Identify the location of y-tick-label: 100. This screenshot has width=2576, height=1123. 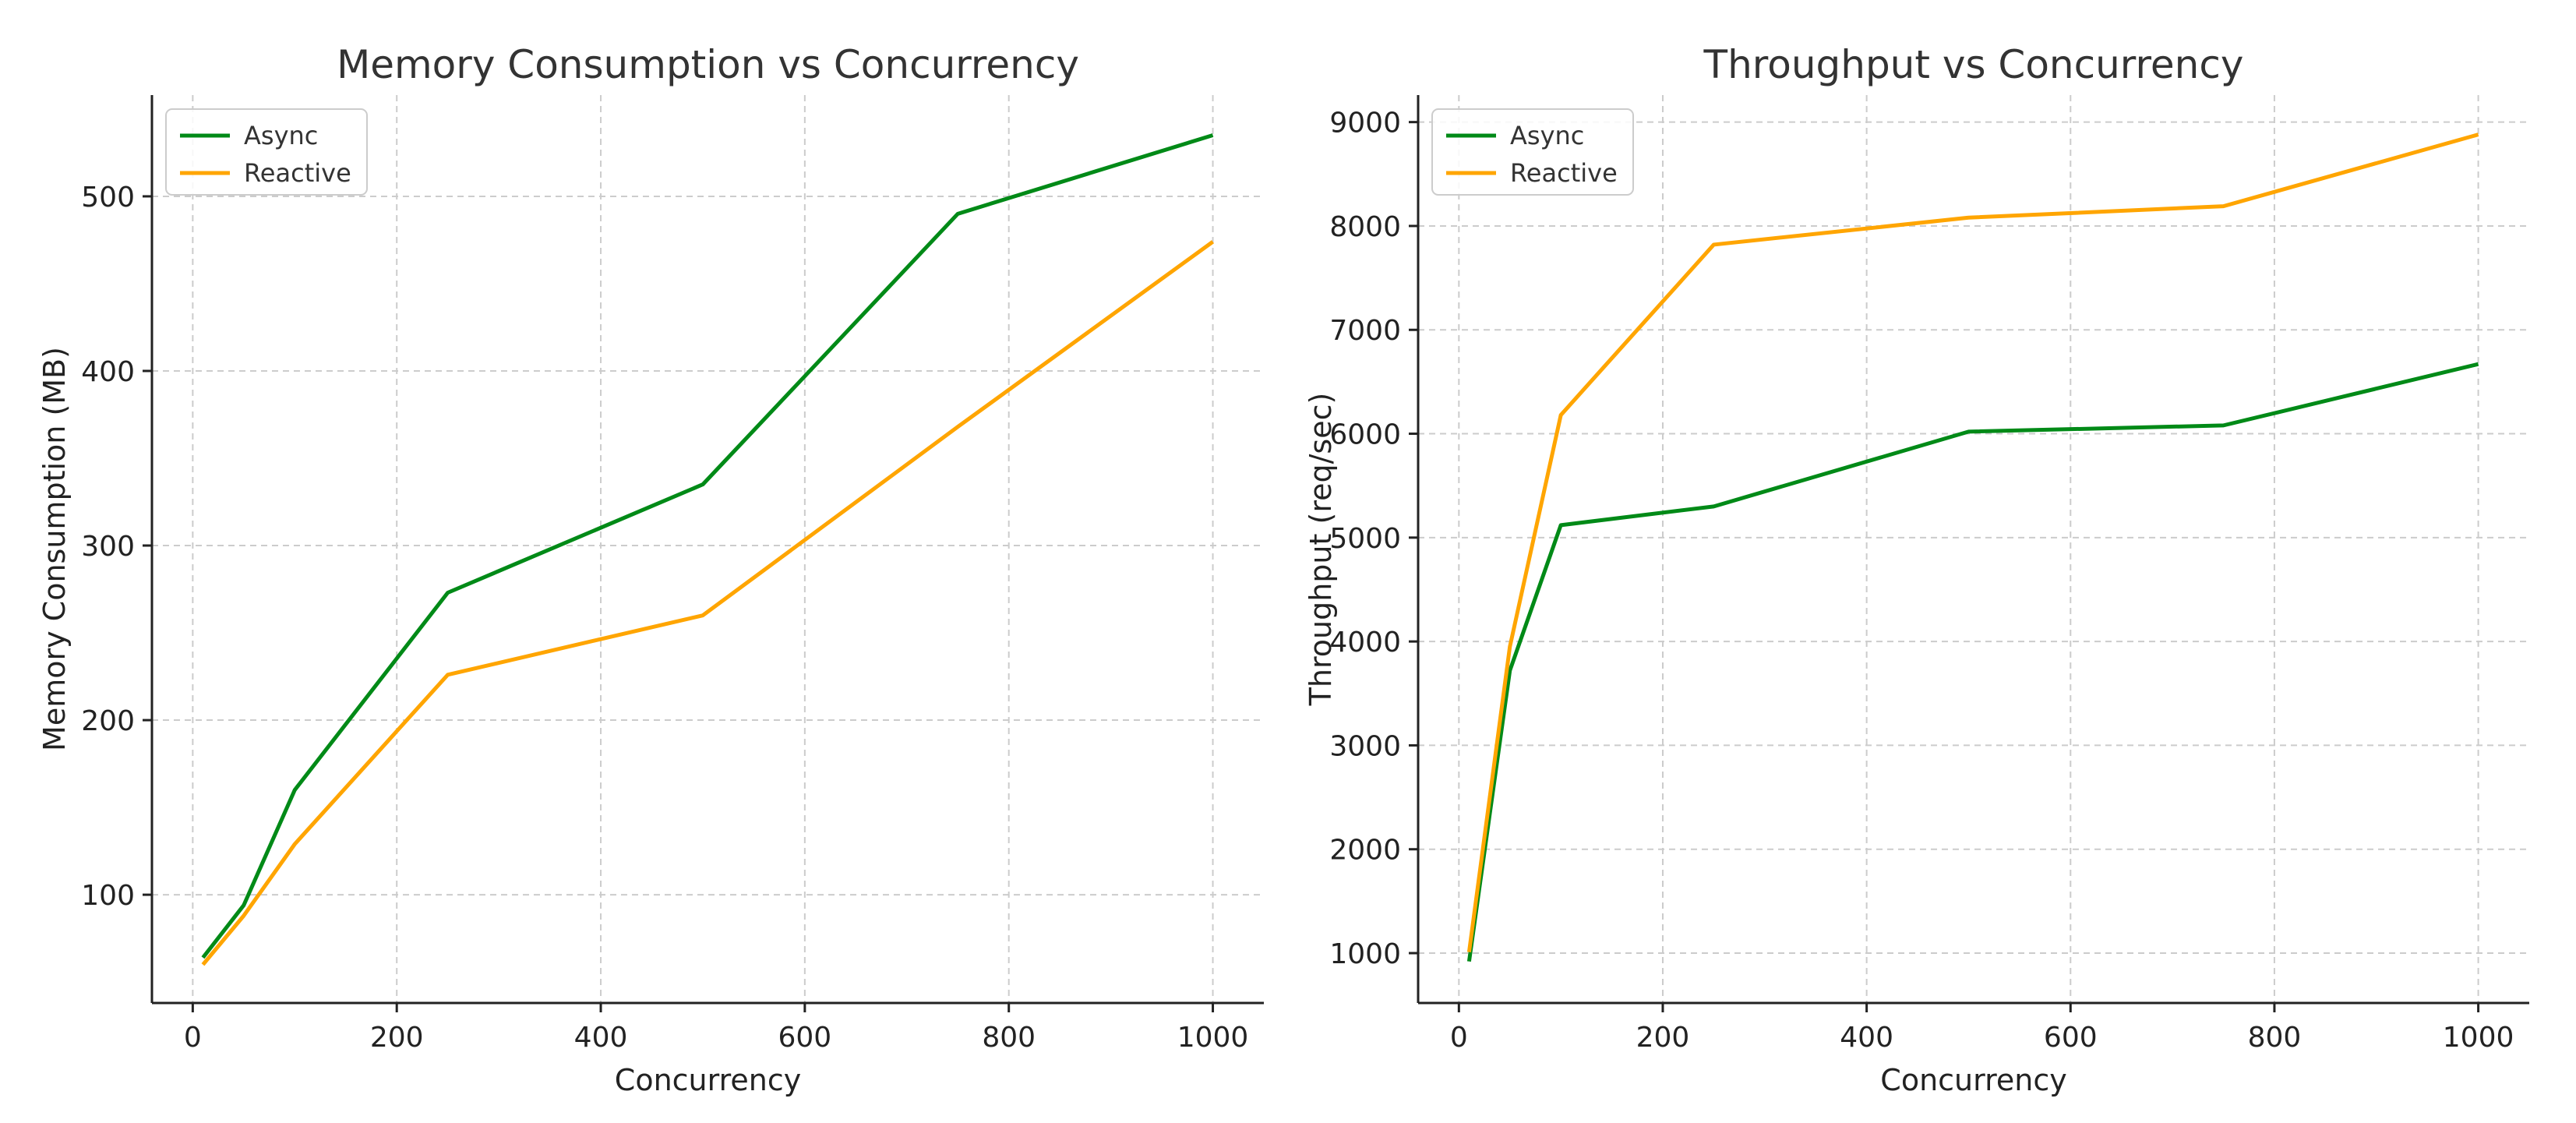
(108, 896).